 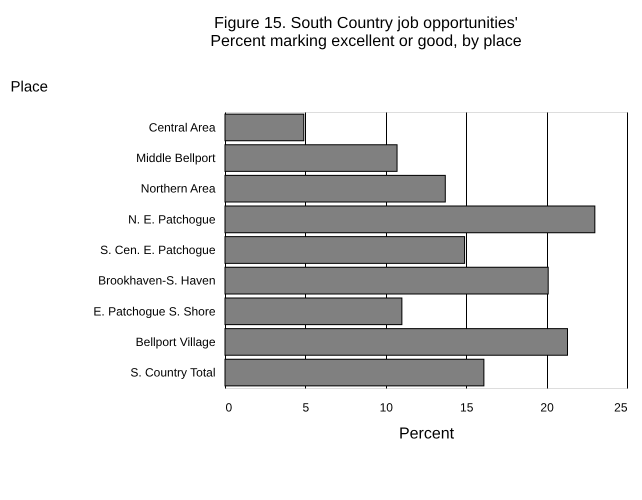 What do you see at coordinates (182, 127) in the screenshot?
I see `y-tick-label: Central Area` at bounding box center [182, 127].